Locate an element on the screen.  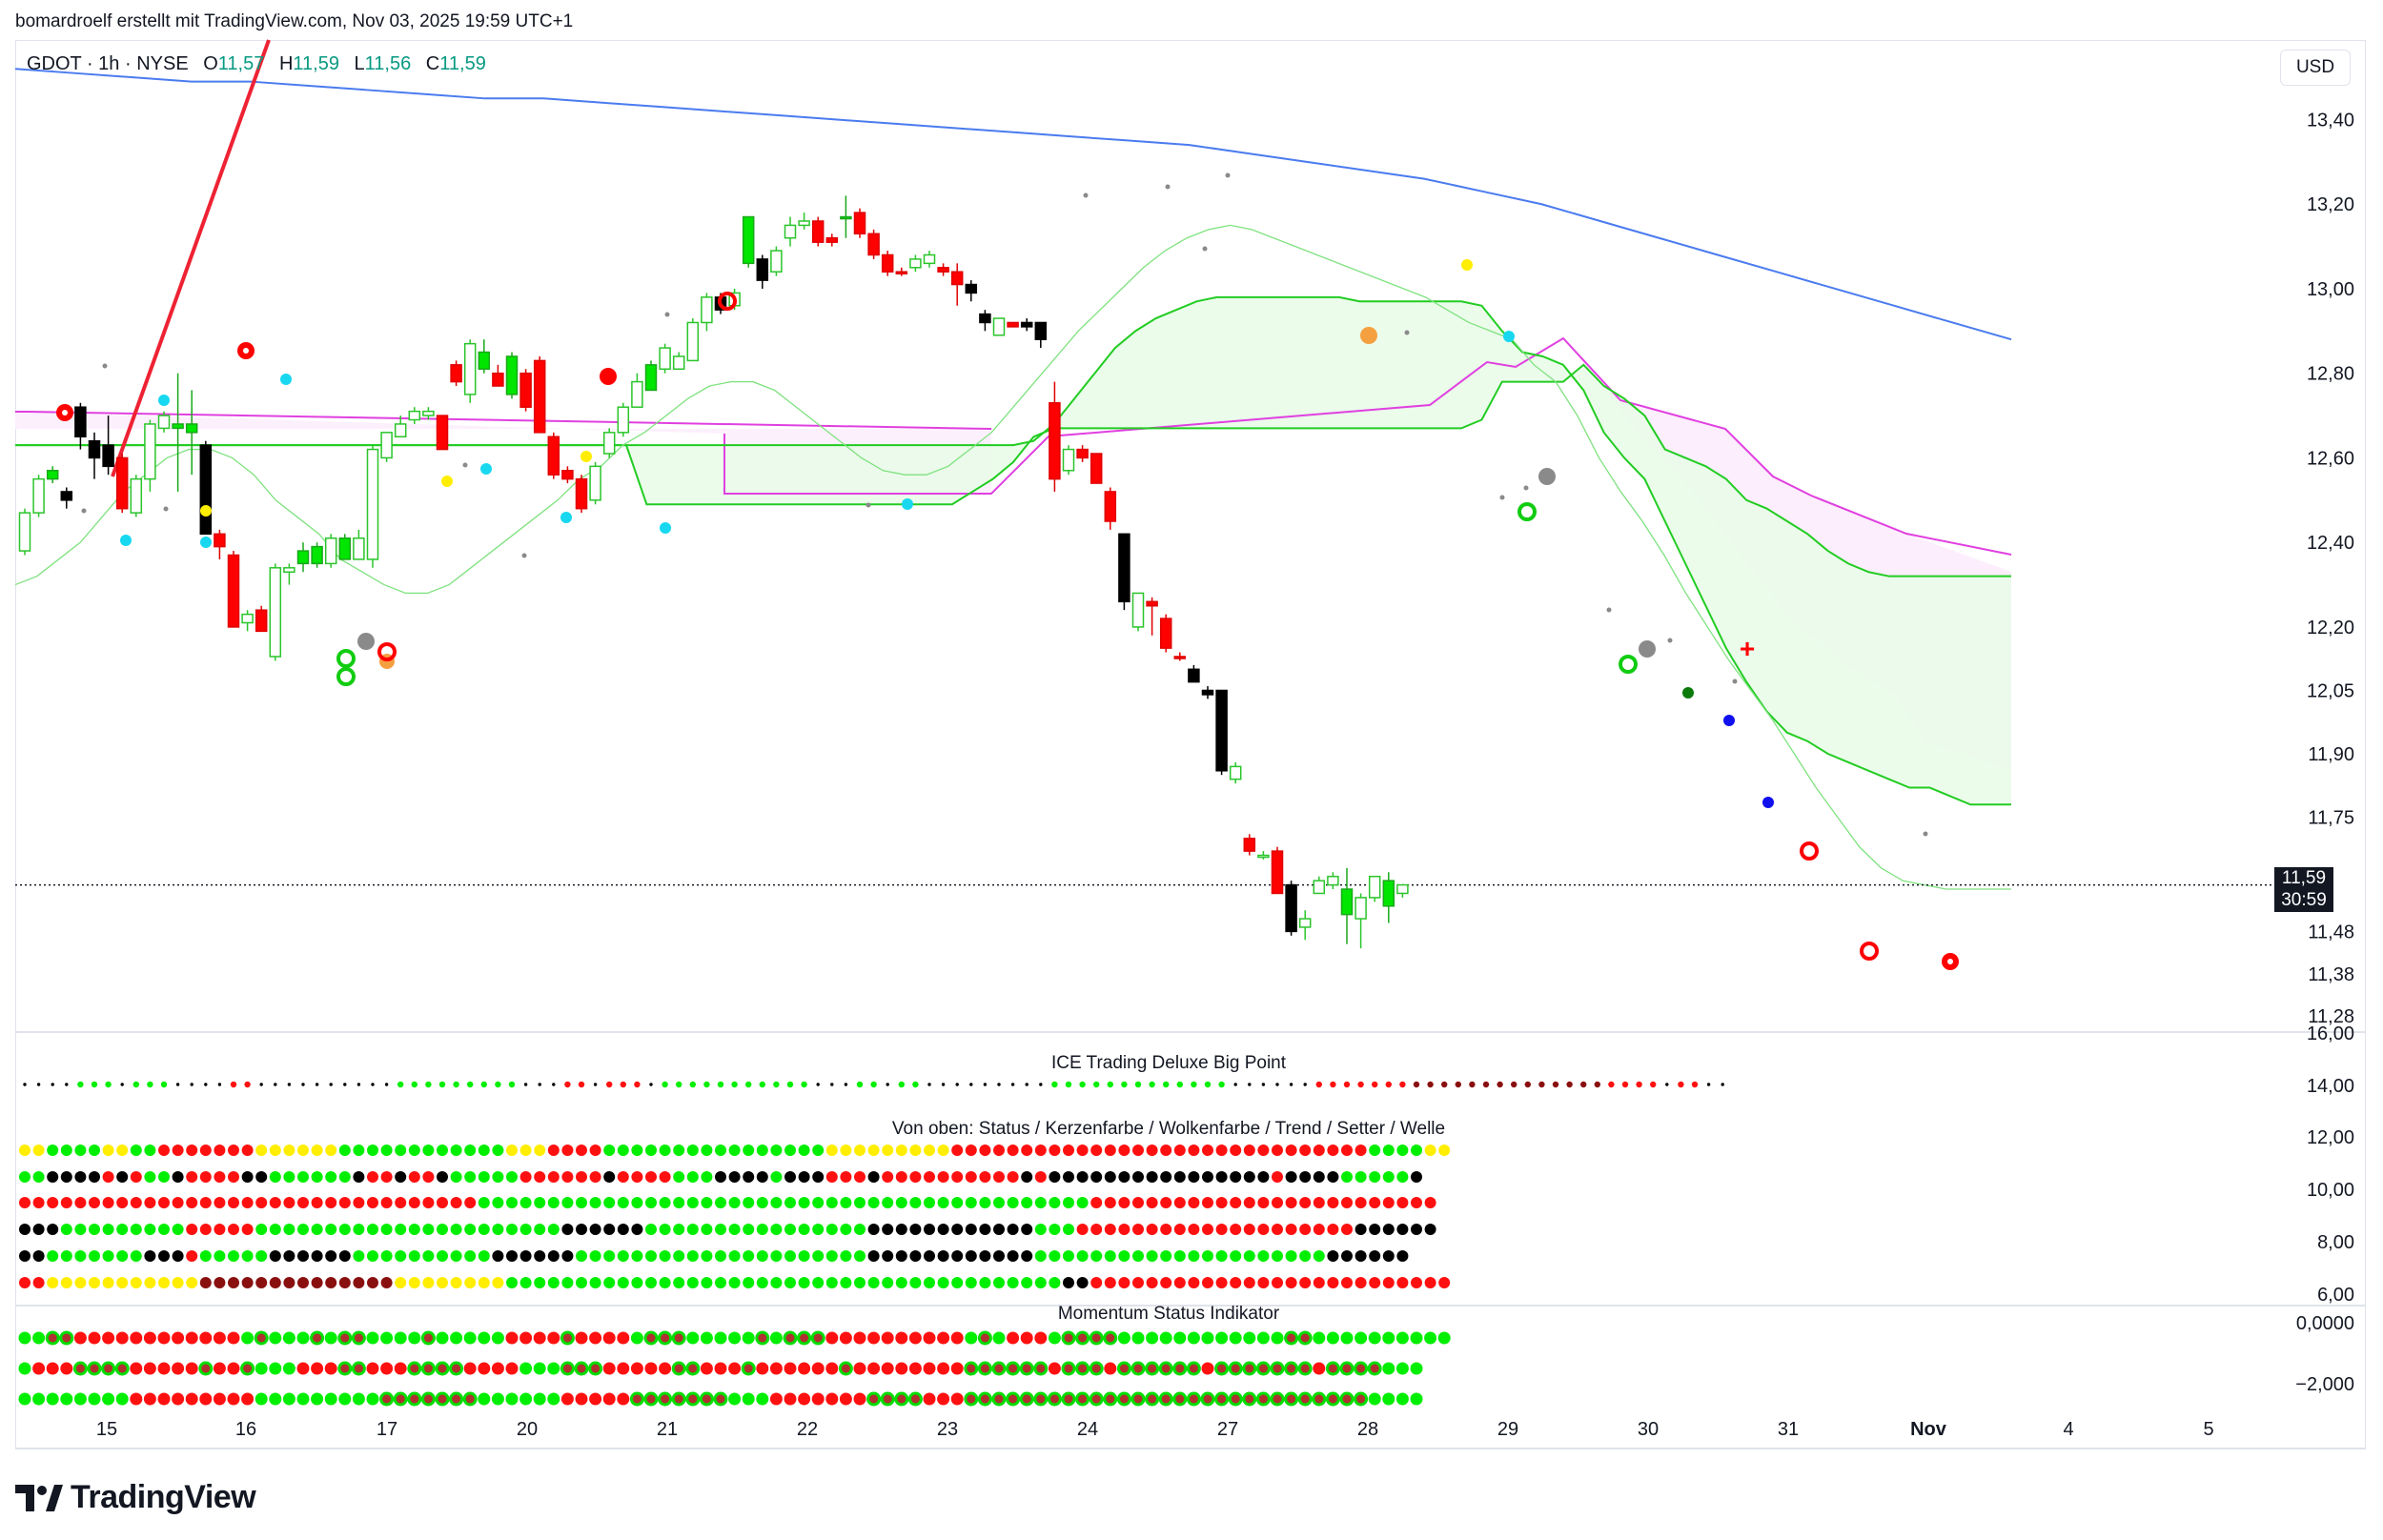
tradingview-logo-text: TradingView is located at coordinates (164, 1497).